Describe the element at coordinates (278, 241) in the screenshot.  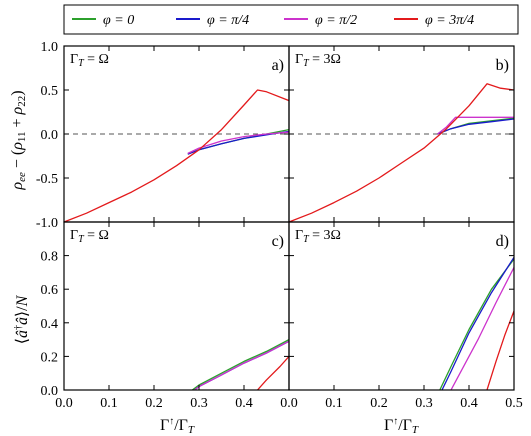
I see `panel-label: c)` at that location.